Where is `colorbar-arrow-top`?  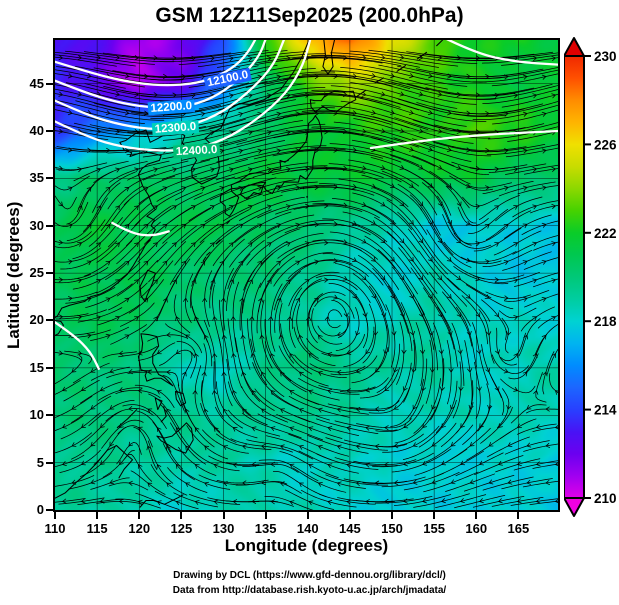 colorbar-arrow-top is located at coordinates (574, 47).